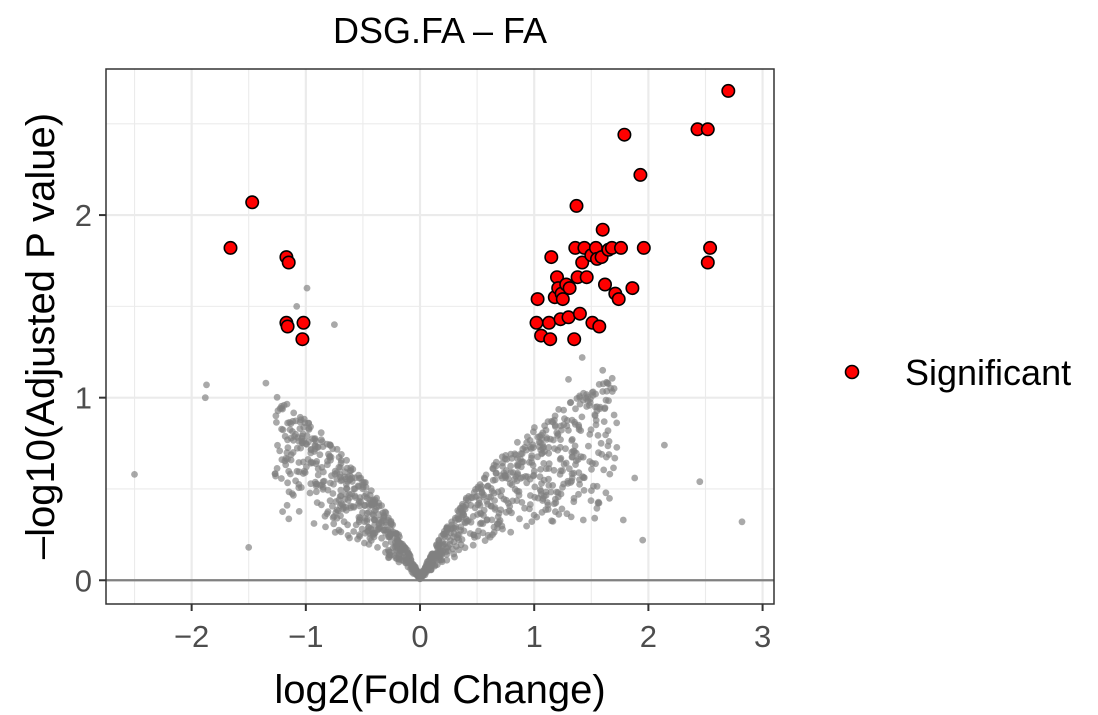  I want to click on legend: Significant, so click(957, 372).